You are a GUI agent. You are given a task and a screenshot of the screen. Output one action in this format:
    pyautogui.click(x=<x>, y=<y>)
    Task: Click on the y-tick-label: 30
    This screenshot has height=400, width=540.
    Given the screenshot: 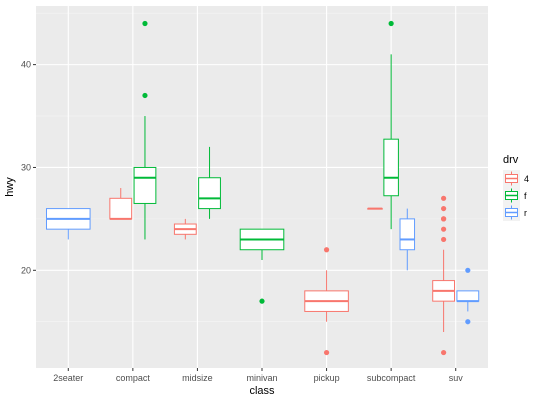 What is the action you would take?
    pyautogui.click(x=26, y=167)
    